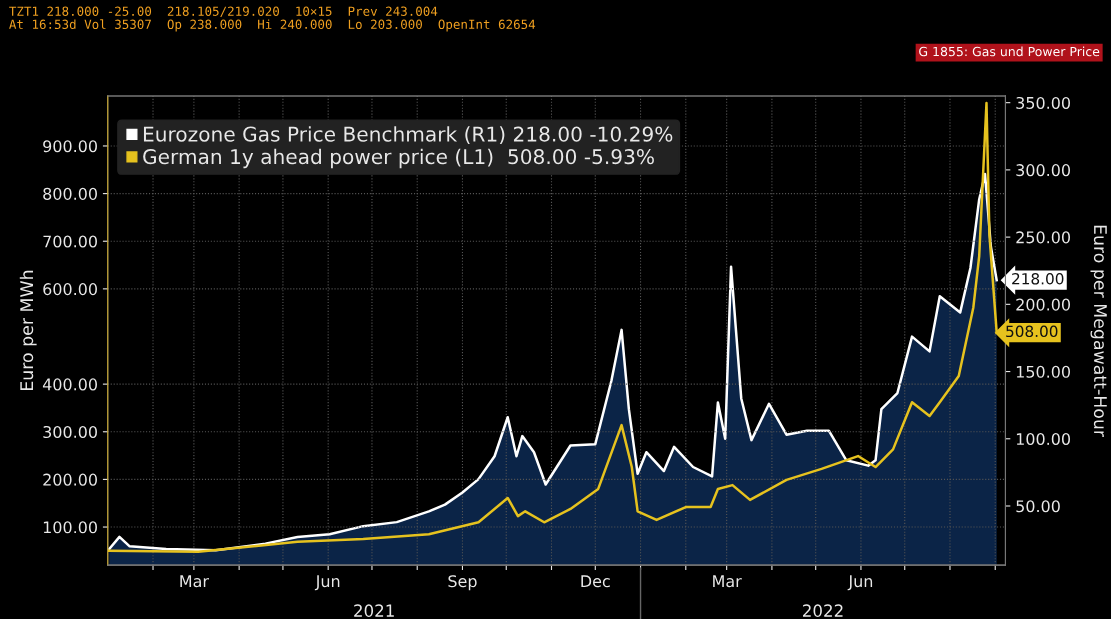 The height and width of the screenshot is (619, 1111). I want to click on y2-tick-label: 150.00, so click(1043, 371).